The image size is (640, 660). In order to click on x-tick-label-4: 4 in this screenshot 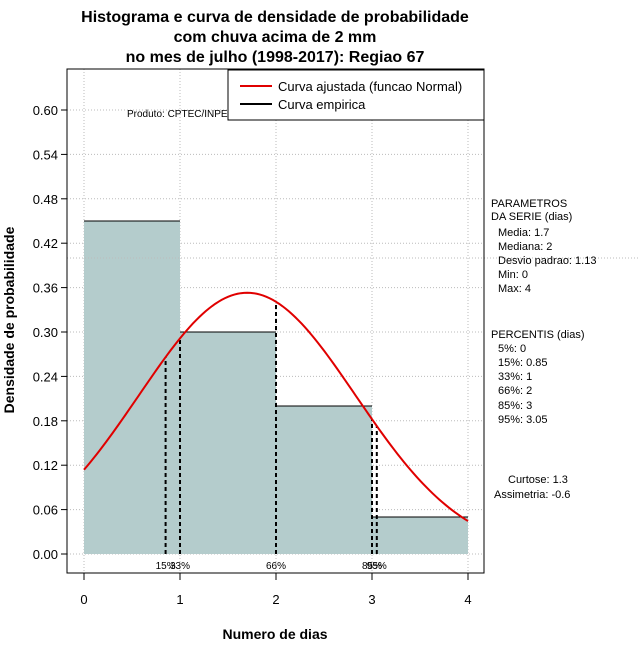, I will do `click(467, 599)`.